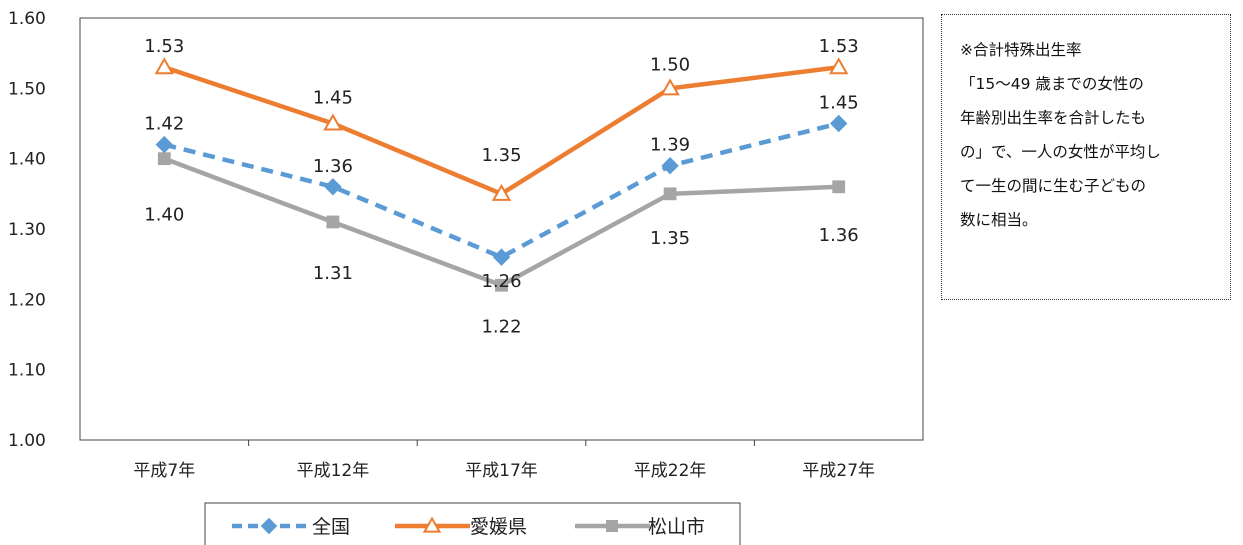  Describe the element at coordinates (1053, 186) in the screenshot. I see `note-line-5: て一生の間に生む子どもの` at that location.